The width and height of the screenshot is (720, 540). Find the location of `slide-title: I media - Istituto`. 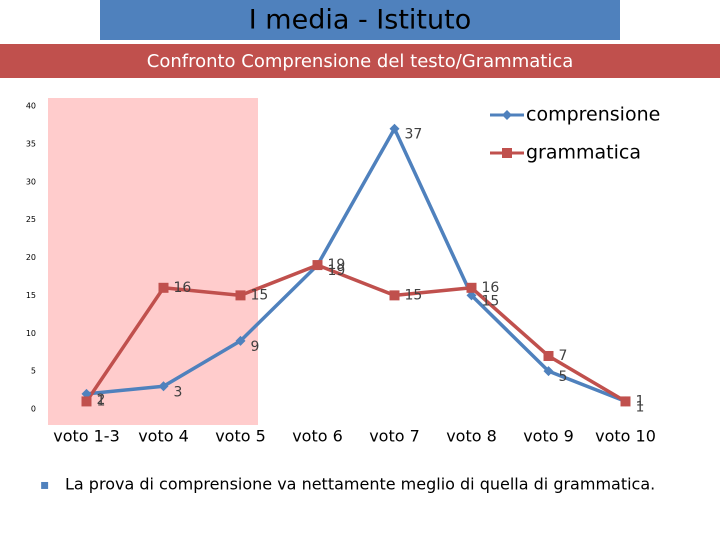

slide-title: I media - Istituto is located at coordinates (360, 20).